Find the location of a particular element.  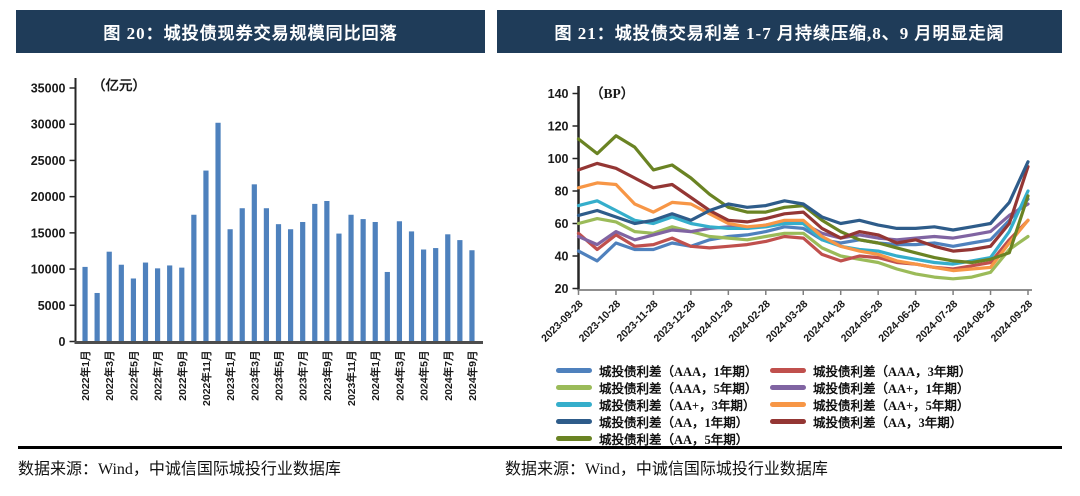

x-axis-tick-label: 2022年5月 is located at coordinates (133, 376).